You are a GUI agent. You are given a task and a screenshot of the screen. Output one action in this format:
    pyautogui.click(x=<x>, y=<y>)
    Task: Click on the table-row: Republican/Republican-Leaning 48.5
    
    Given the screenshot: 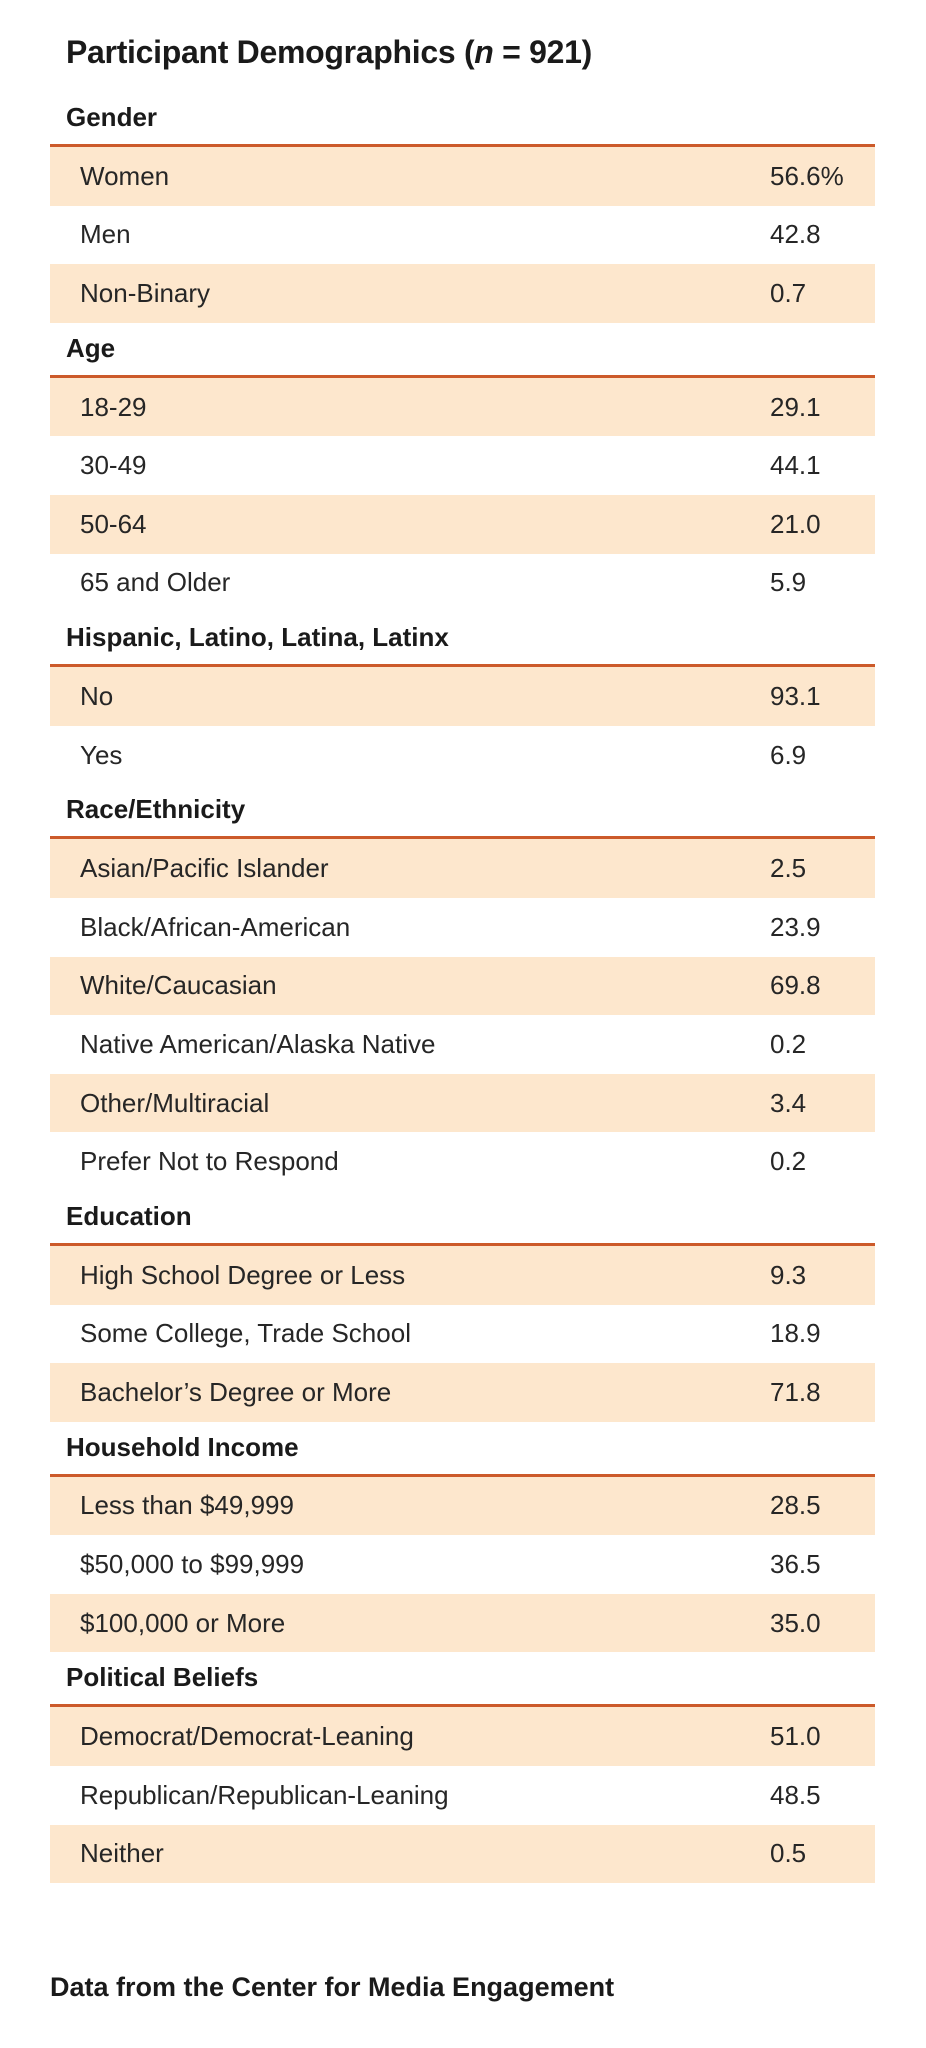 What is the action you would take?
    pyautogui.click(x=462, y=1795)
    